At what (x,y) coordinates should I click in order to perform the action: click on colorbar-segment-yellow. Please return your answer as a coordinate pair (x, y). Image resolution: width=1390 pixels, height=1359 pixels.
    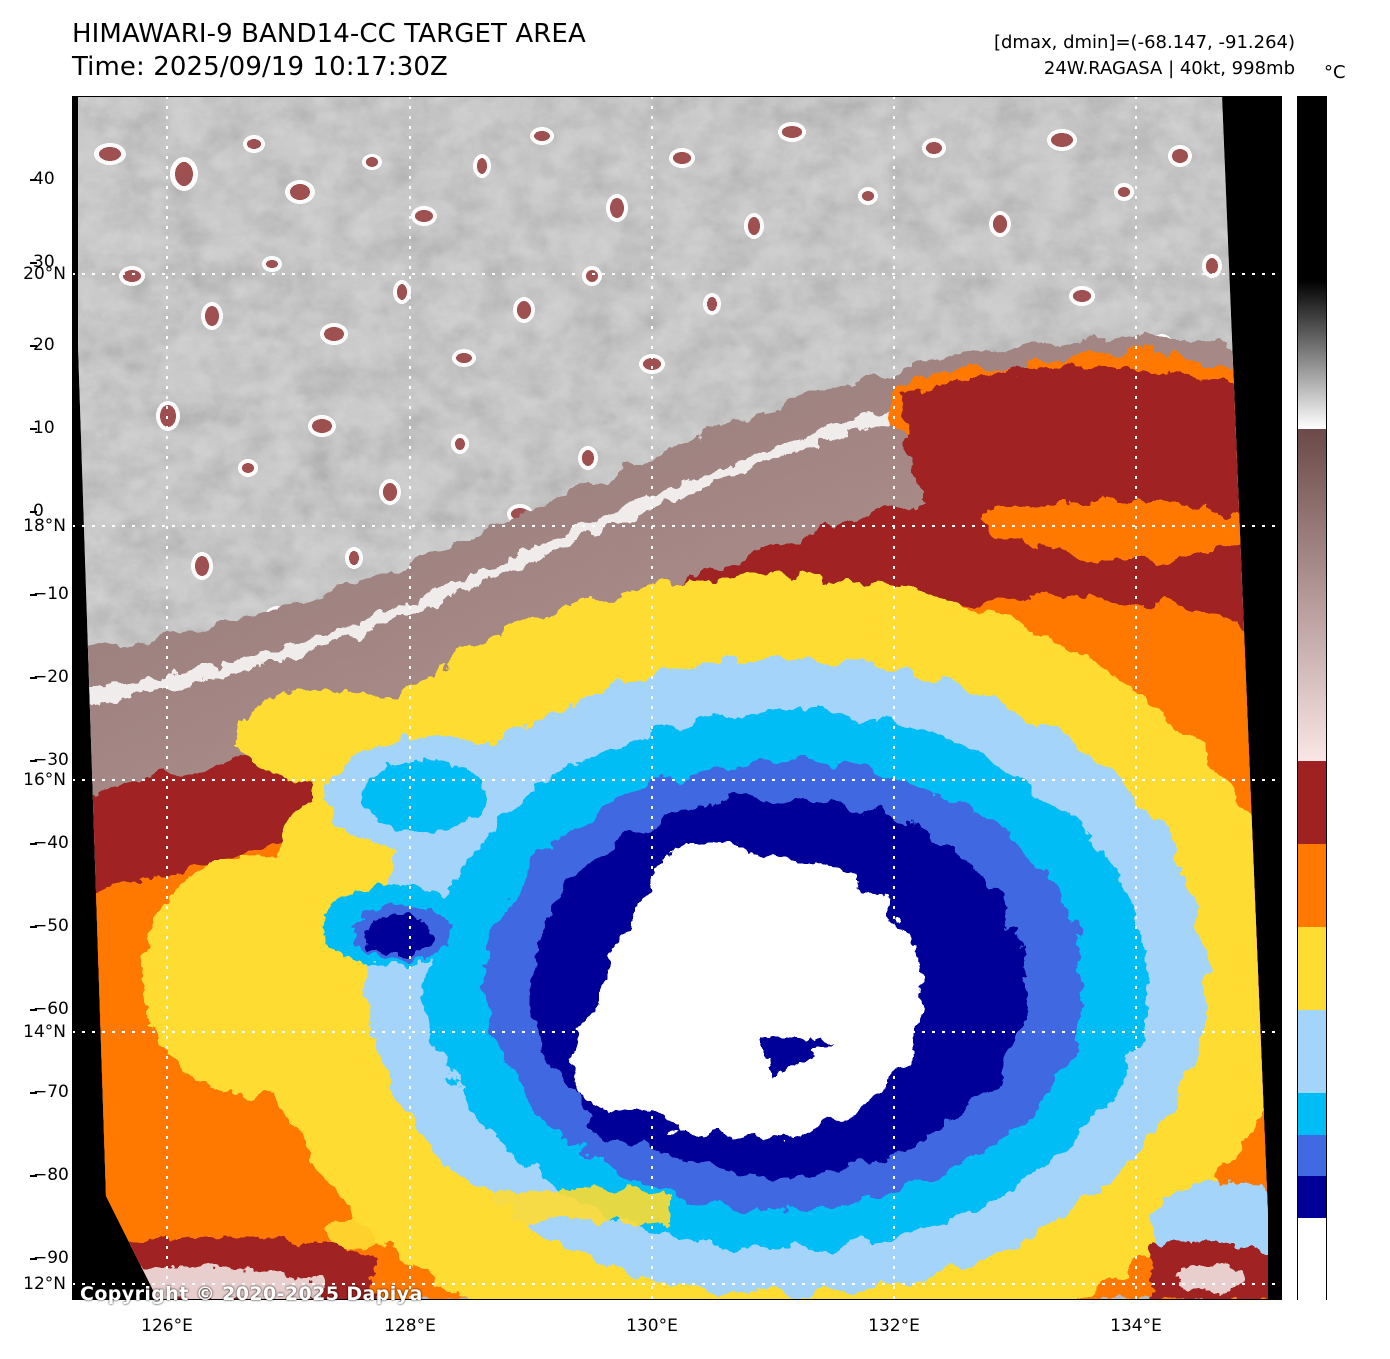
    Looking at the image, I should click on (1312, 969).